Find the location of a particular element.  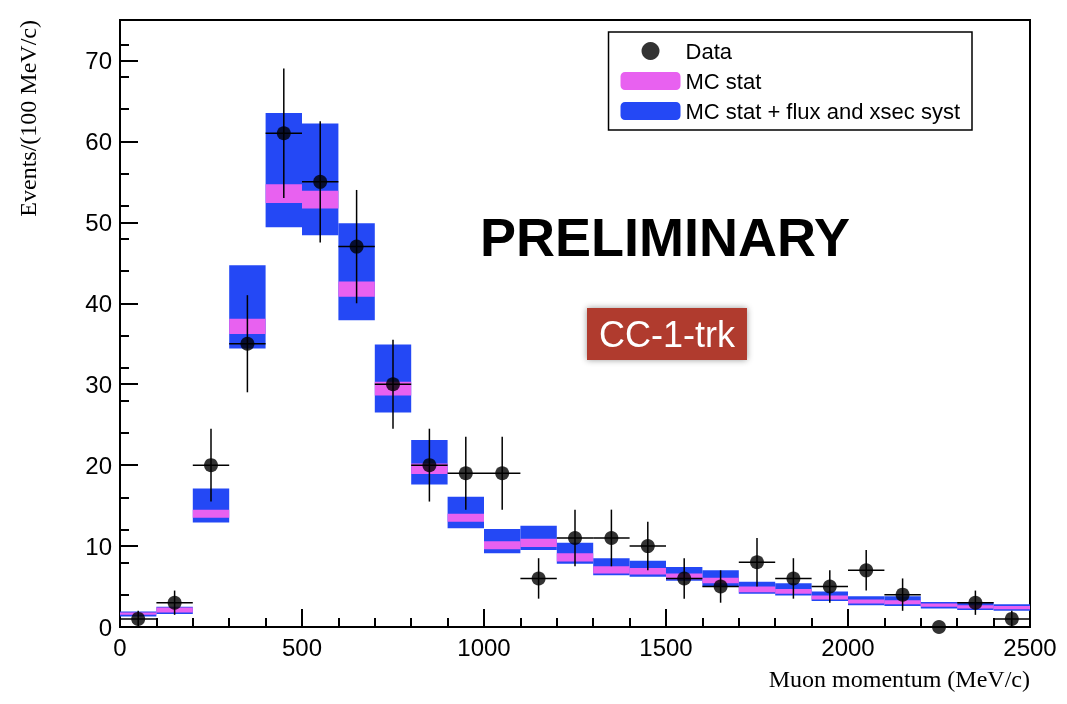

y-axis-title: Events/(100 MeV/c) is located at coordinates (28, 118).